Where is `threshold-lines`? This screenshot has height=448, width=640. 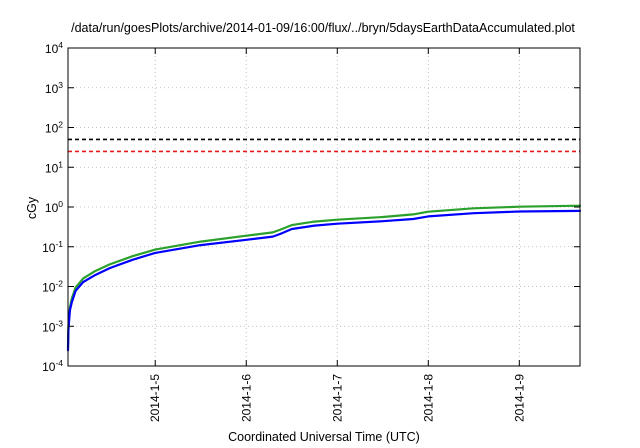 threshold-lines is located at coordinates (324, 145).